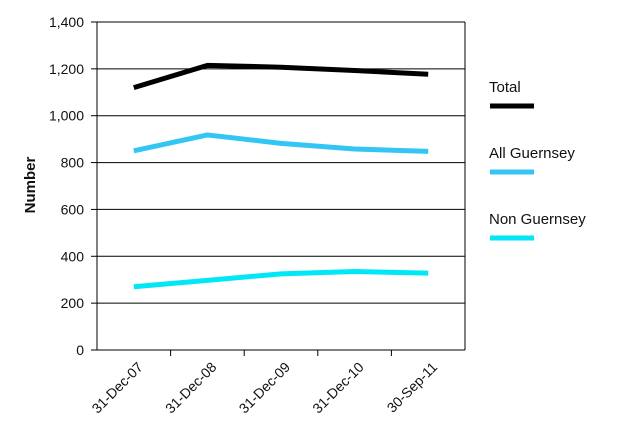  What do you see at coordinates (73, 163) in the screenshot?
I see `y-tick-label: 800` at bounding box center [73, 163].